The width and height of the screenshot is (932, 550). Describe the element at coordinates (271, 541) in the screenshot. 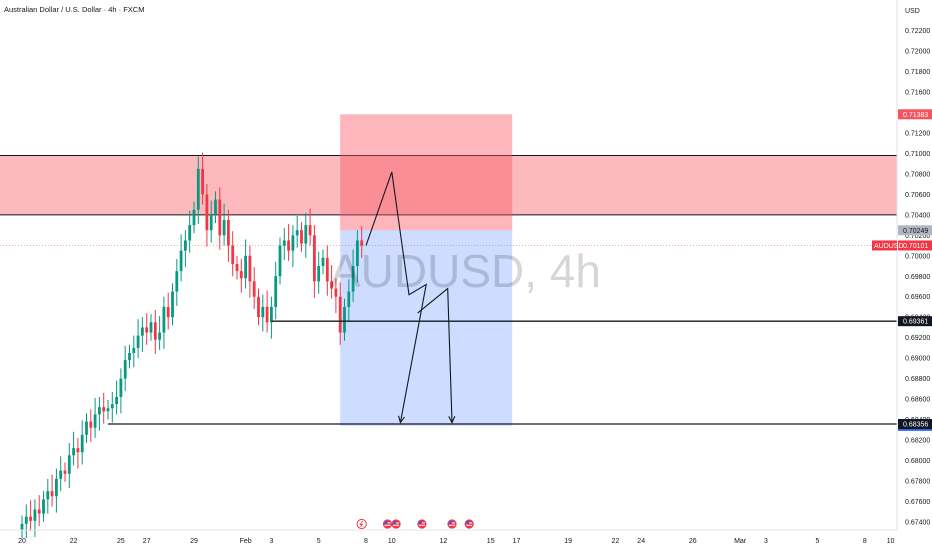

I see `time-tick-label: 3` at that location.